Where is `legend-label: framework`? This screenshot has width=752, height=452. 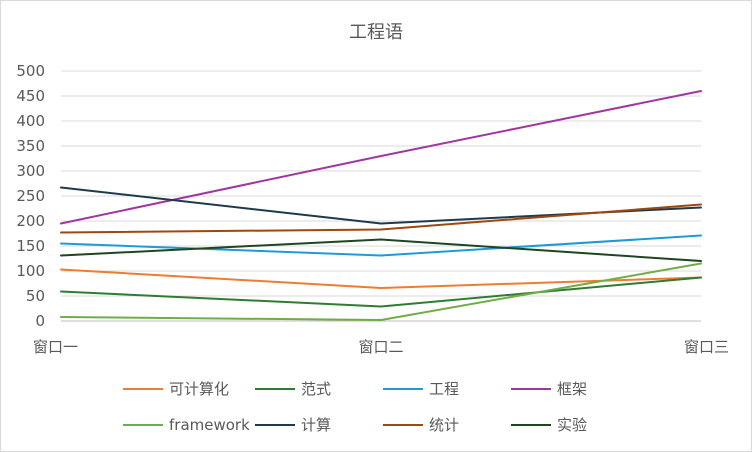 legend-label: framework is located at coordinates (209, 425).